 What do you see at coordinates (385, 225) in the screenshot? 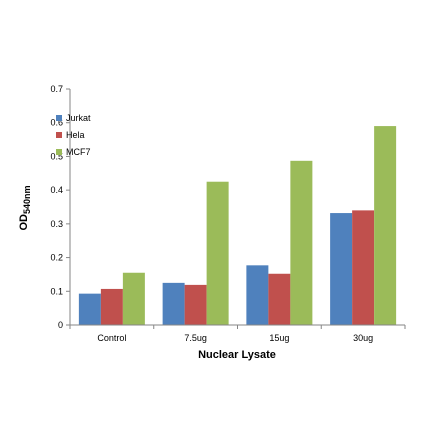
I see `bar-mcf7-30ug` at bounding box center [385, 225].